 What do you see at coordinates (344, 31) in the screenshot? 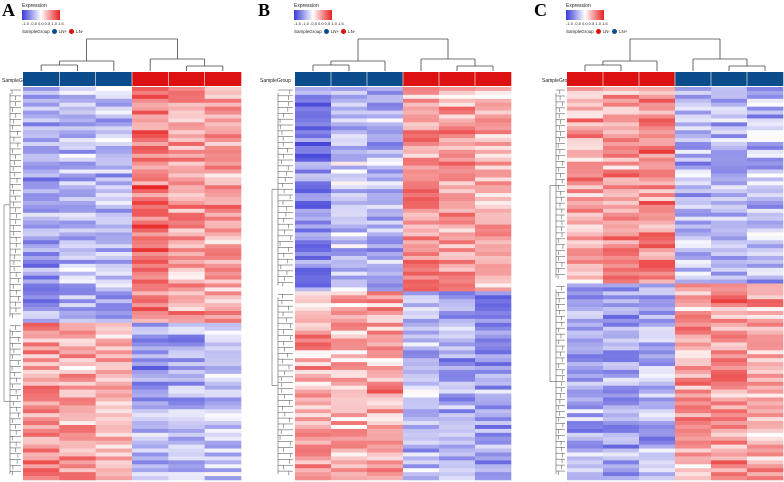
I see `legend-dot` at bounding box center [344, 31].